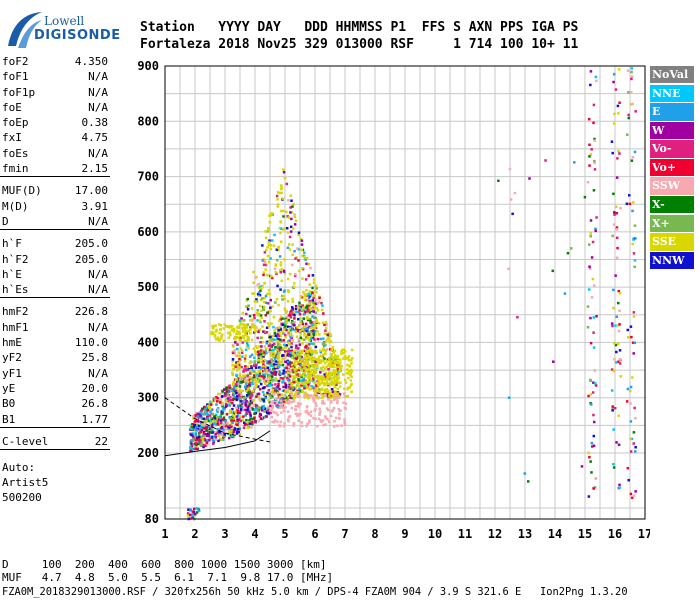  What do you see at coordinates (25, 441) in the screenshot?
I see `param-name: C-level` at bounding box center [25, 441].